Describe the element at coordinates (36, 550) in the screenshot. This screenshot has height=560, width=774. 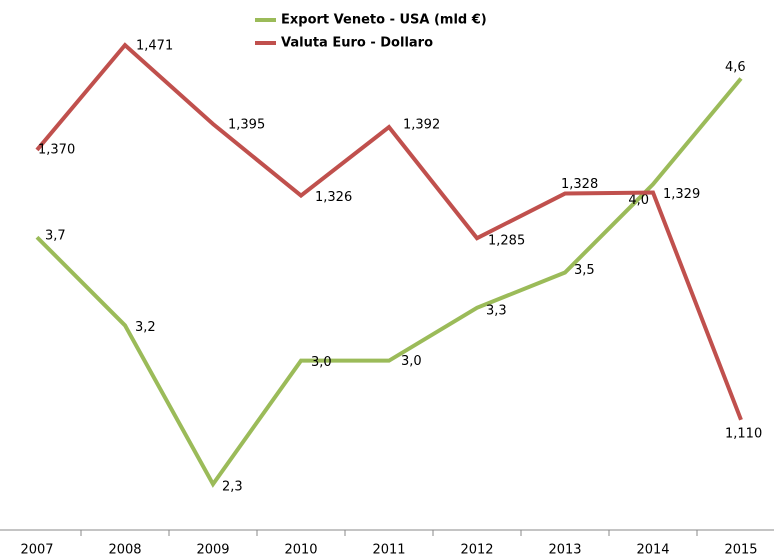
I see `x-tick-label: 2007` at that location.